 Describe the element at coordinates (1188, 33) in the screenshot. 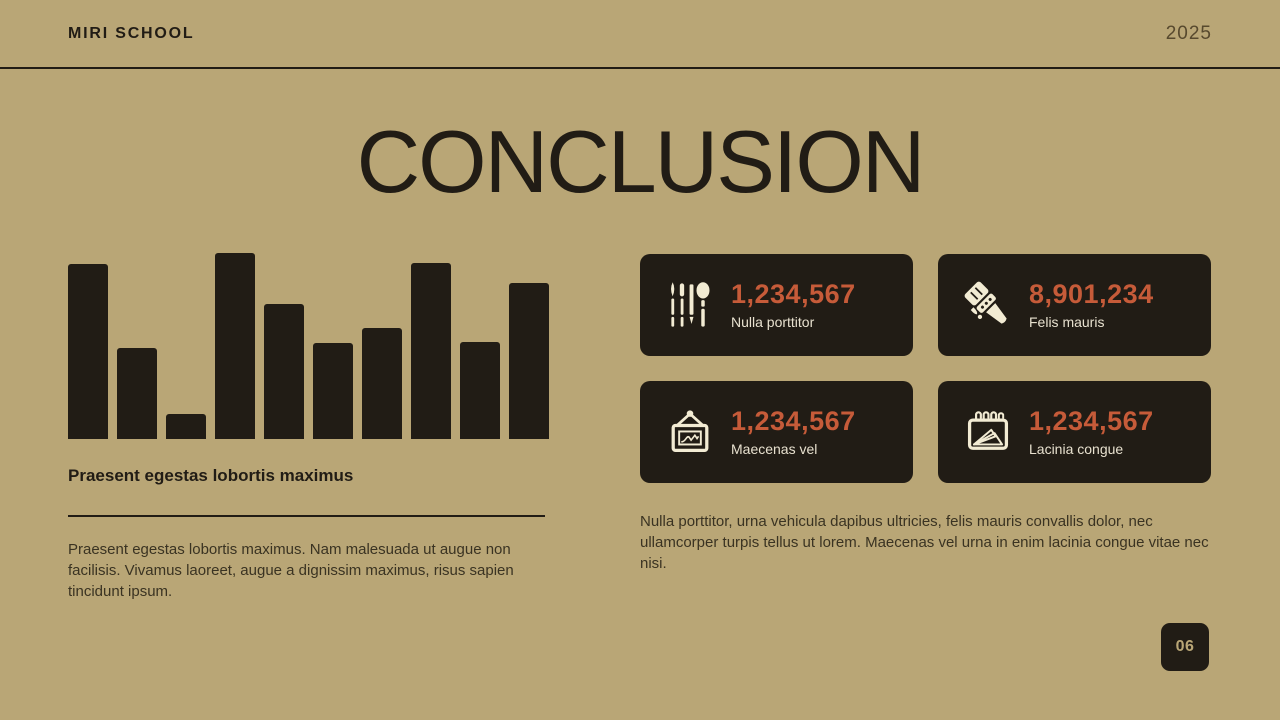

I see `header-year: 2025` at that location.